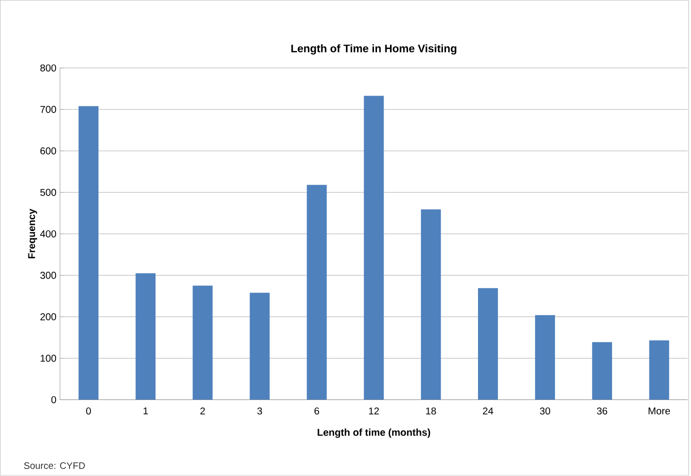  What do you see at coordinates (48, 68) in the screenshot?
I see `y-tick-label: 800` at bounding box center [48, 68].